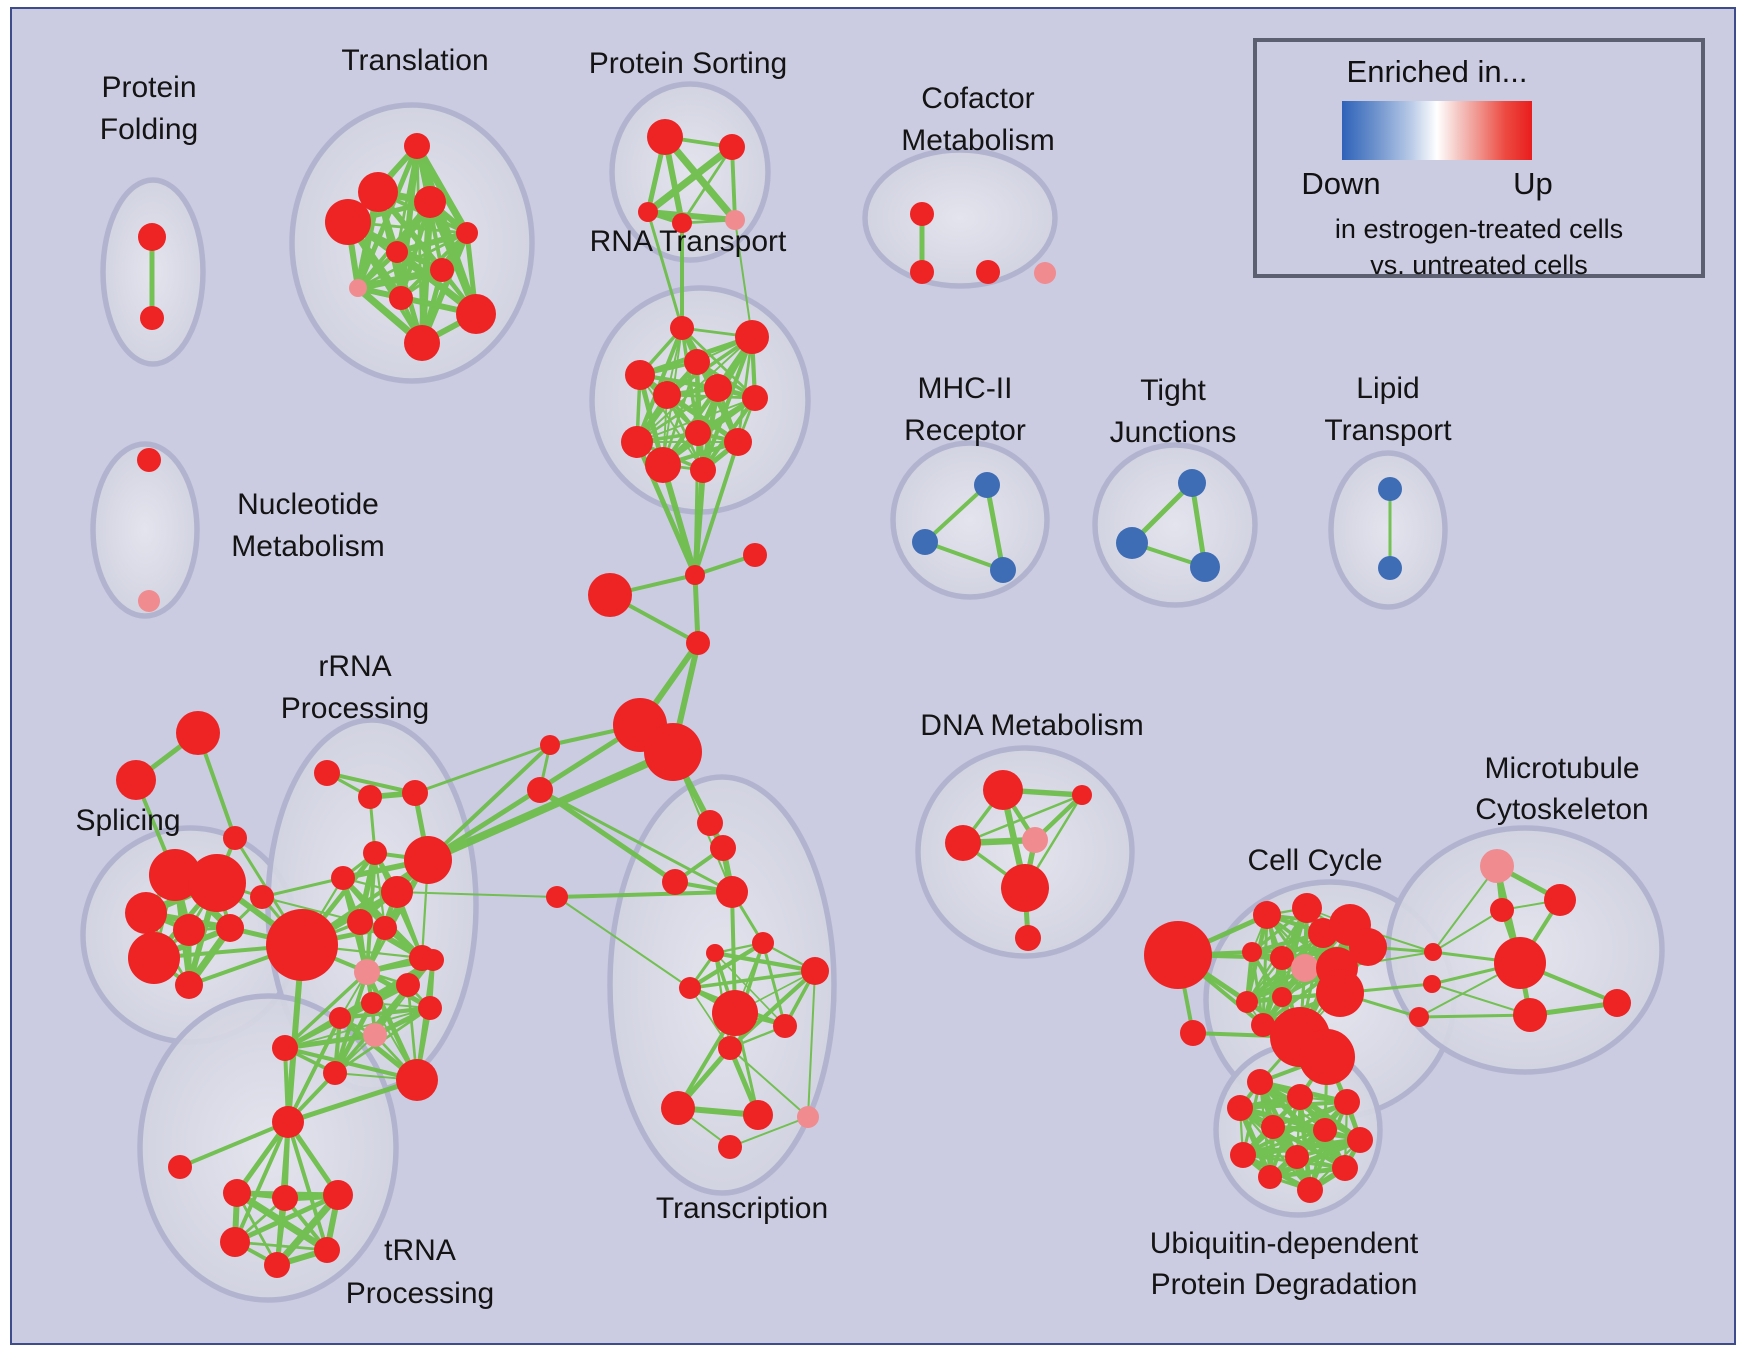 The width and height of the screenshot is (1750, 1360). What do you see at coordinates (415, 793) in the screenshot?
I see `node-rr3` at bounding box center [415, 793].